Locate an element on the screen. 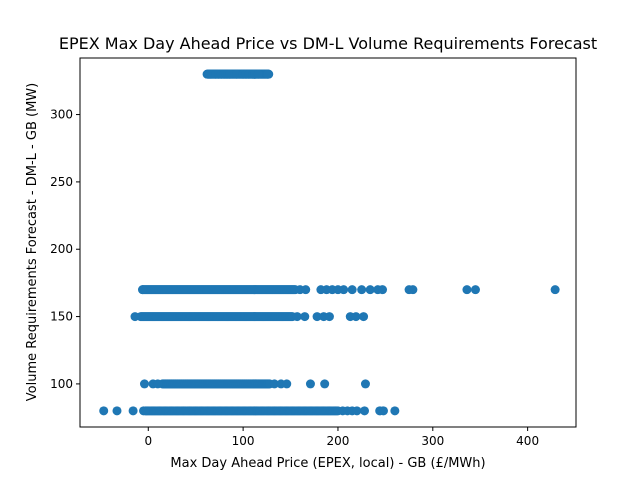 This screenshot has height=480, width=640. y-axis-ticks: 100 150 200 250 300 is located at coordinates (65, 249).